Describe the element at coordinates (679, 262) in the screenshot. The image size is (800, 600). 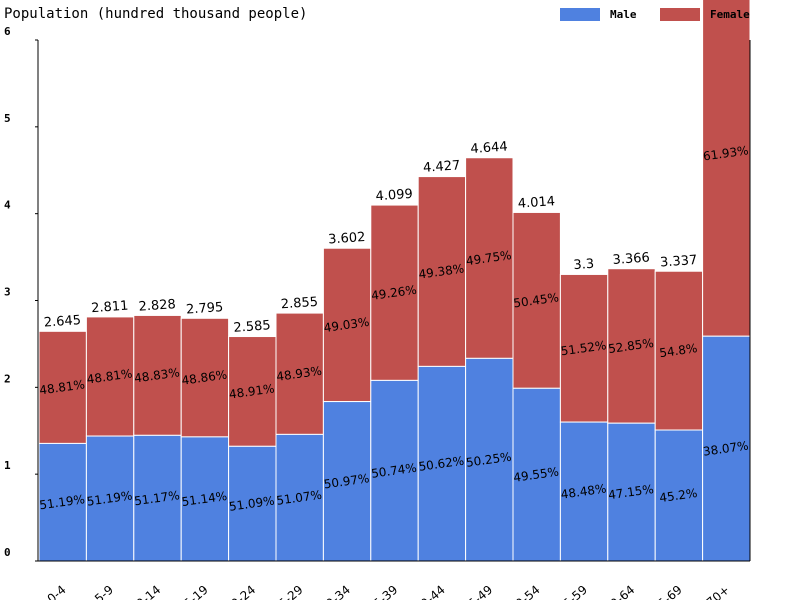
I see `total-label-65-69: 3.337` at that location.